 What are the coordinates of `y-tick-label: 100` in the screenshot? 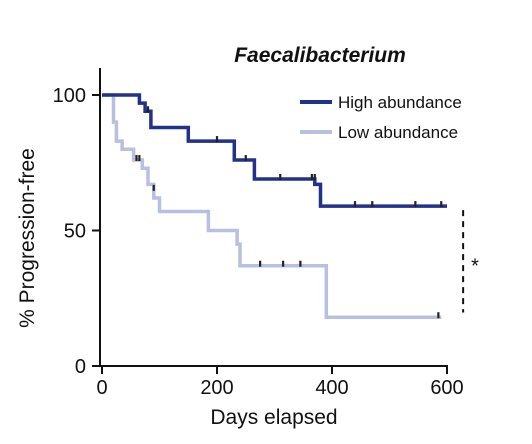 It's located at (69, 96).